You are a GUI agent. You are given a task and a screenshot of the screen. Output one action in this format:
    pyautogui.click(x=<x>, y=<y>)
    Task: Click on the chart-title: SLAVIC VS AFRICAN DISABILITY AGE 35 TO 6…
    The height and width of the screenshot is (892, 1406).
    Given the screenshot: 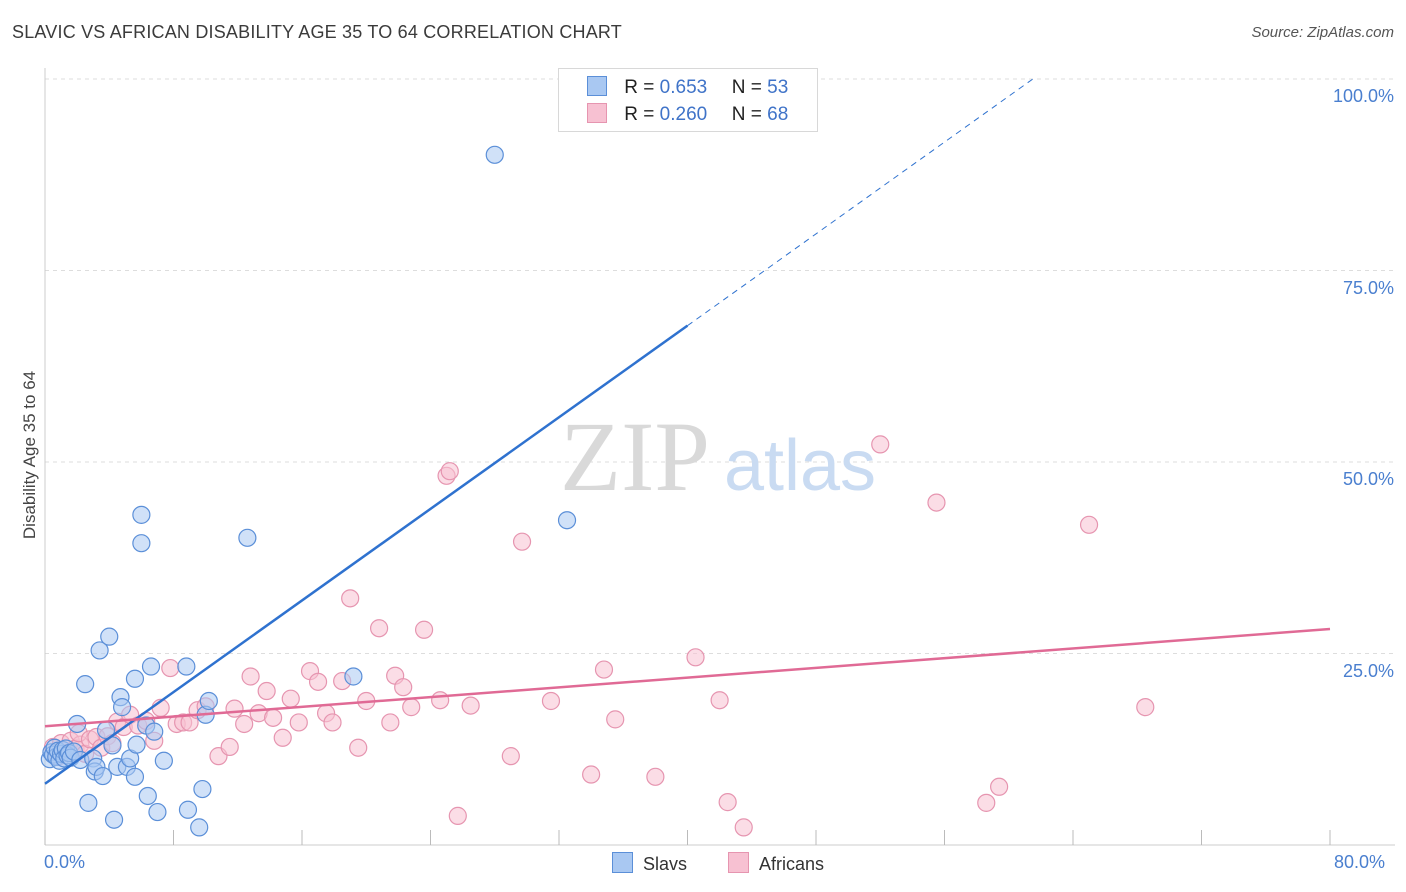 What is the action you would take?
    pyautogui.click(x=317, y=32)
    